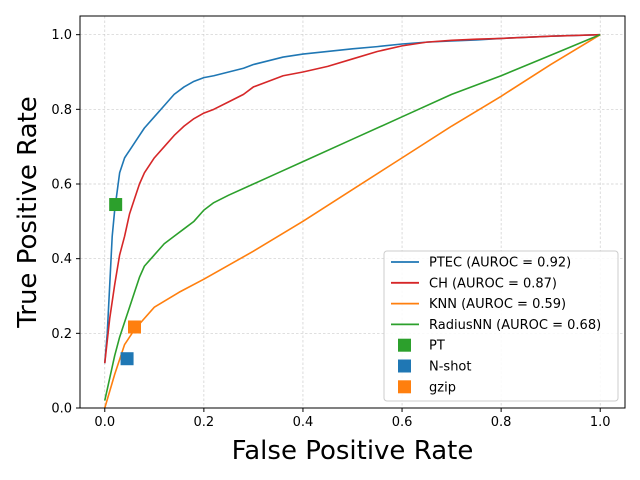 Image resolution: width=640 pixels, height=480 pixels. Describe the element at coordinates (442, 387) in the screenshot. I see `legend-label: gzip` at that location.